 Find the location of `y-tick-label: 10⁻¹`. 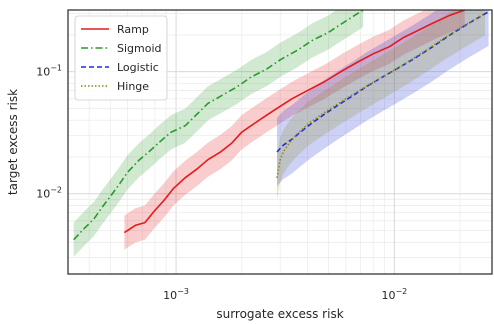

y-tick-label: 10⁻¹ is located at coordinates (49, 71).